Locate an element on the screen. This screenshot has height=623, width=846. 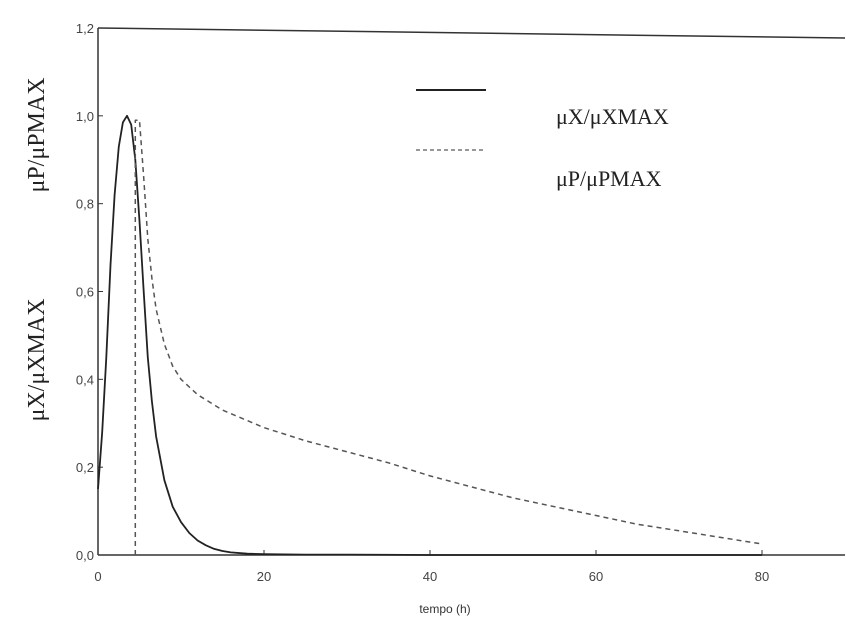
x-tick-label: 40 is located at coordinates (430, 576).